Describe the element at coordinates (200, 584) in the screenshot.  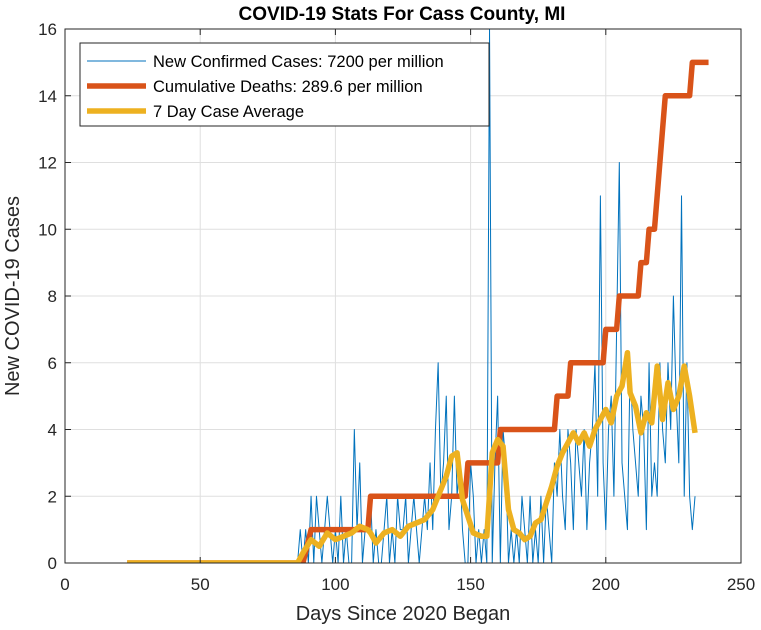
I see `x-tick-label: 50` at that location.